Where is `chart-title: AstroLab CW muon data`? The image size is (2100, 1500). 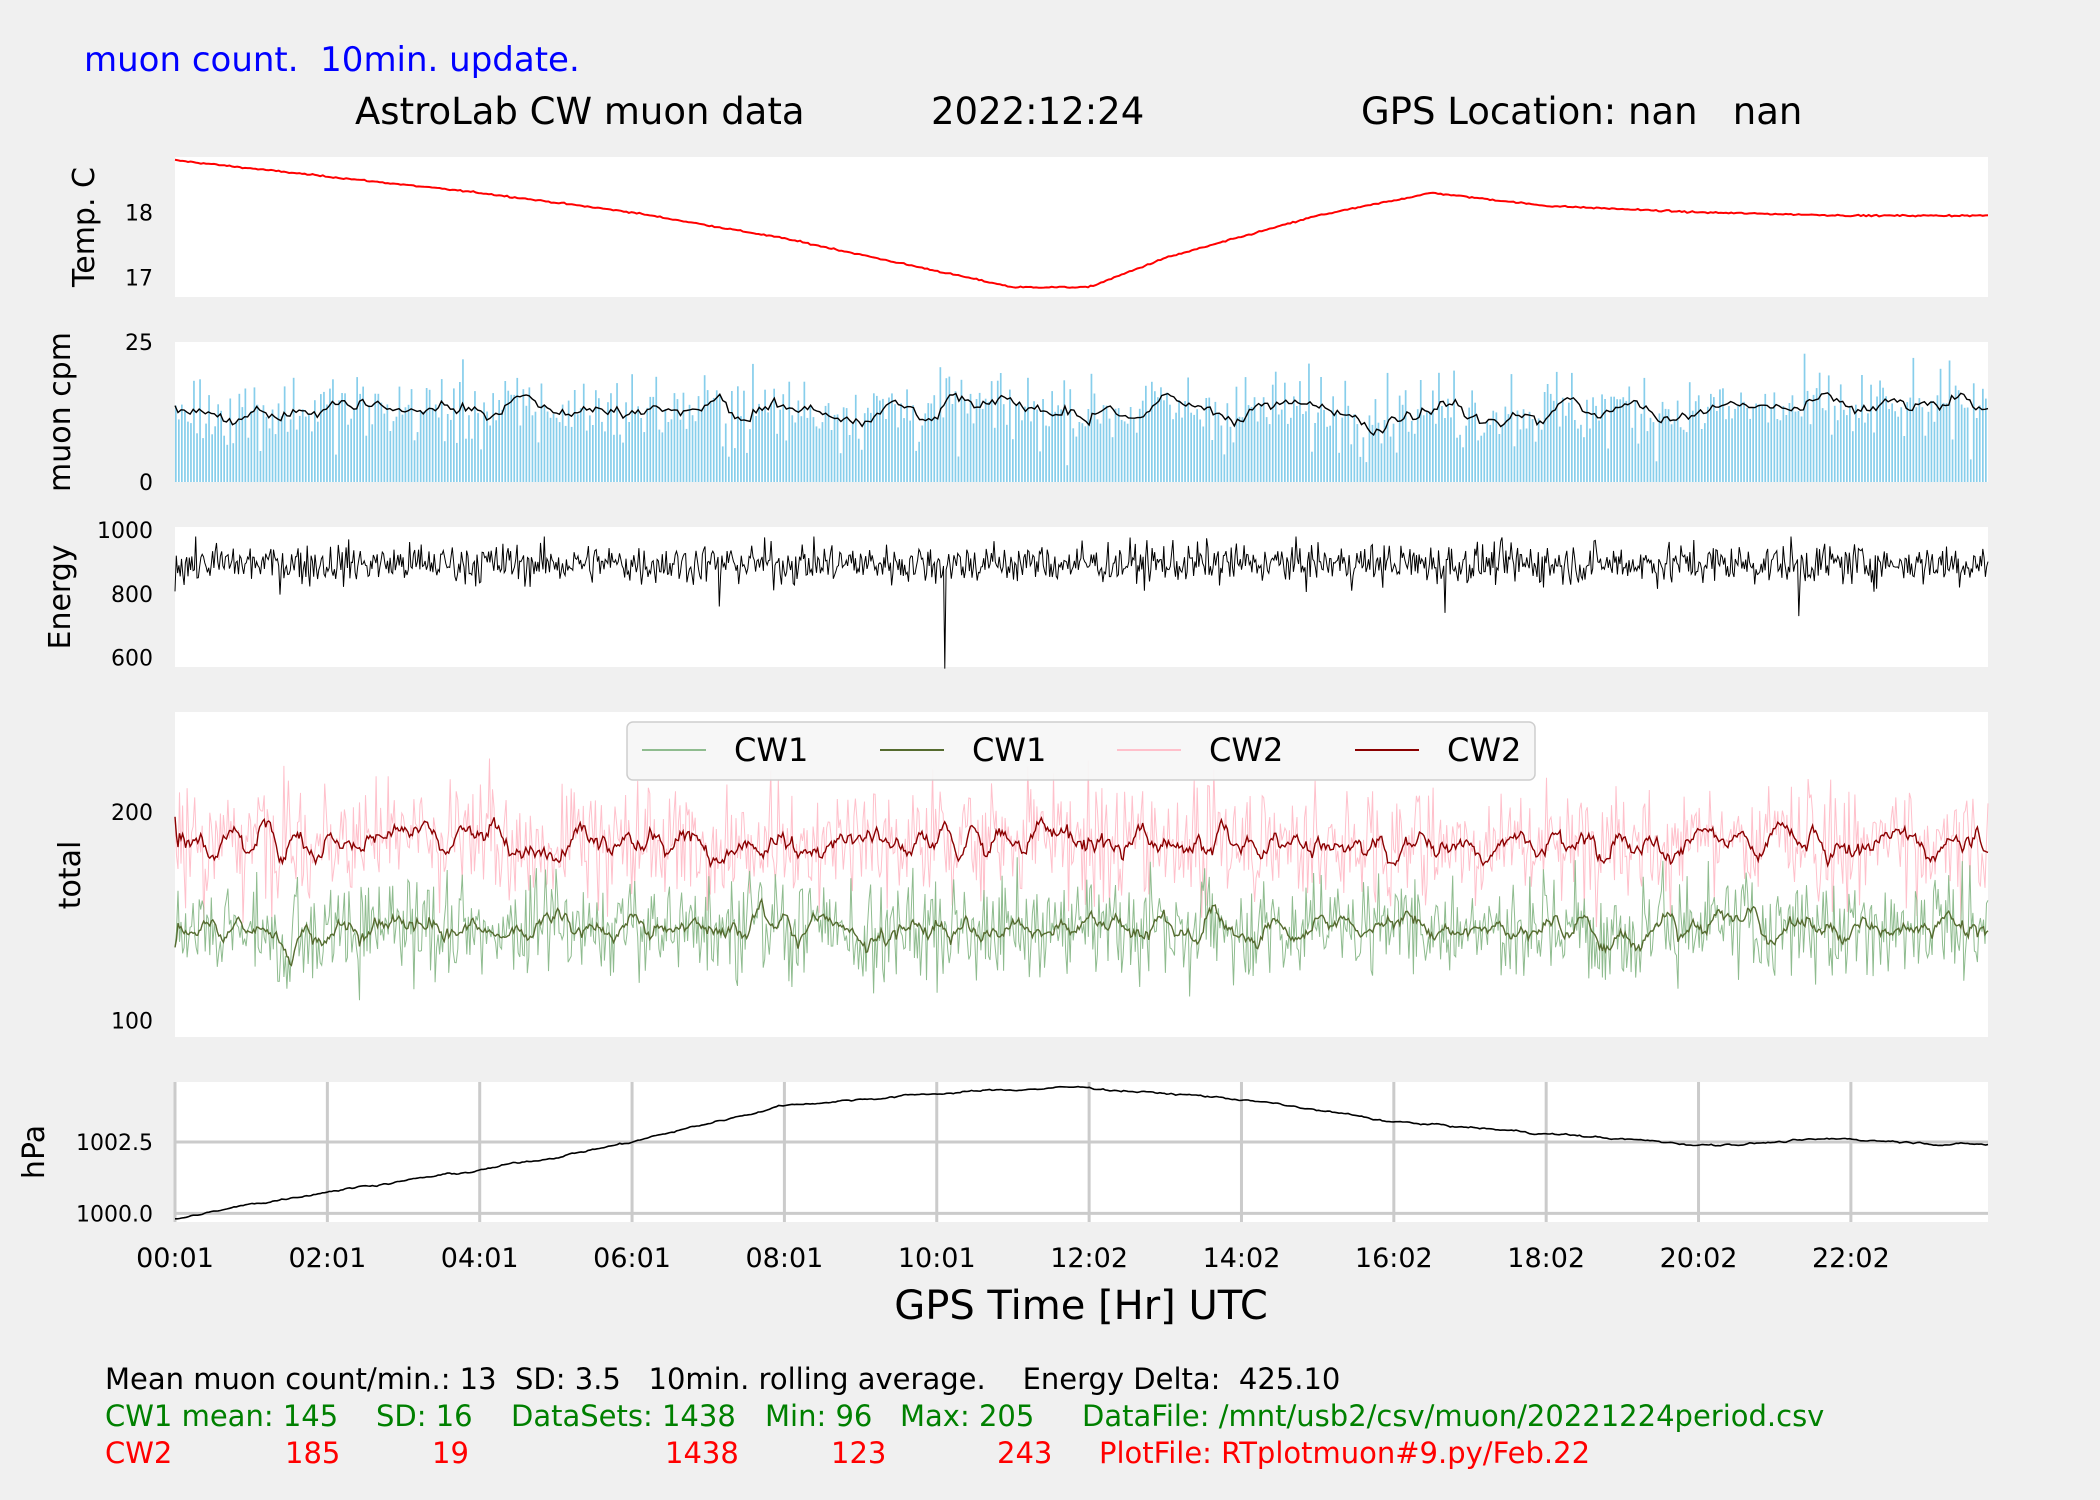
chart-title: AstroLab CW muon data is located at coordinates (580, 111).